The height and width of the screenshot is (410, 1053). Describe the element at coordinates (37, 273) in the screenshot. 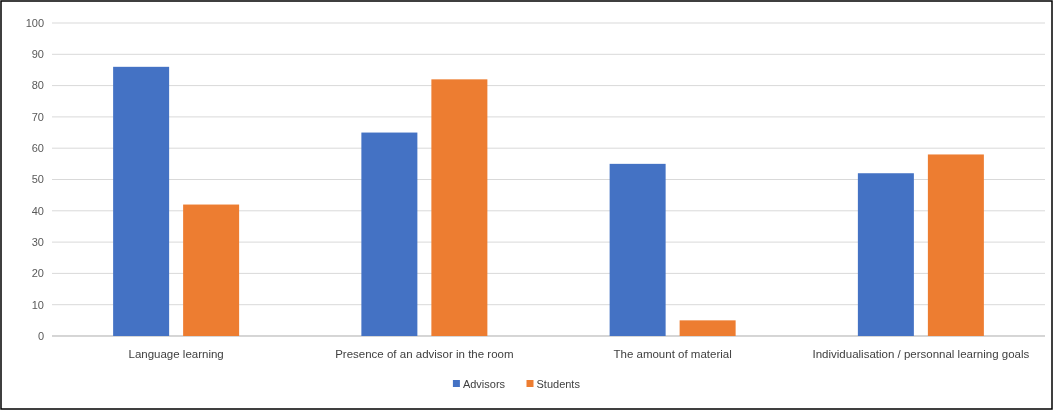

I see `y-tick-label: 20` at that location.